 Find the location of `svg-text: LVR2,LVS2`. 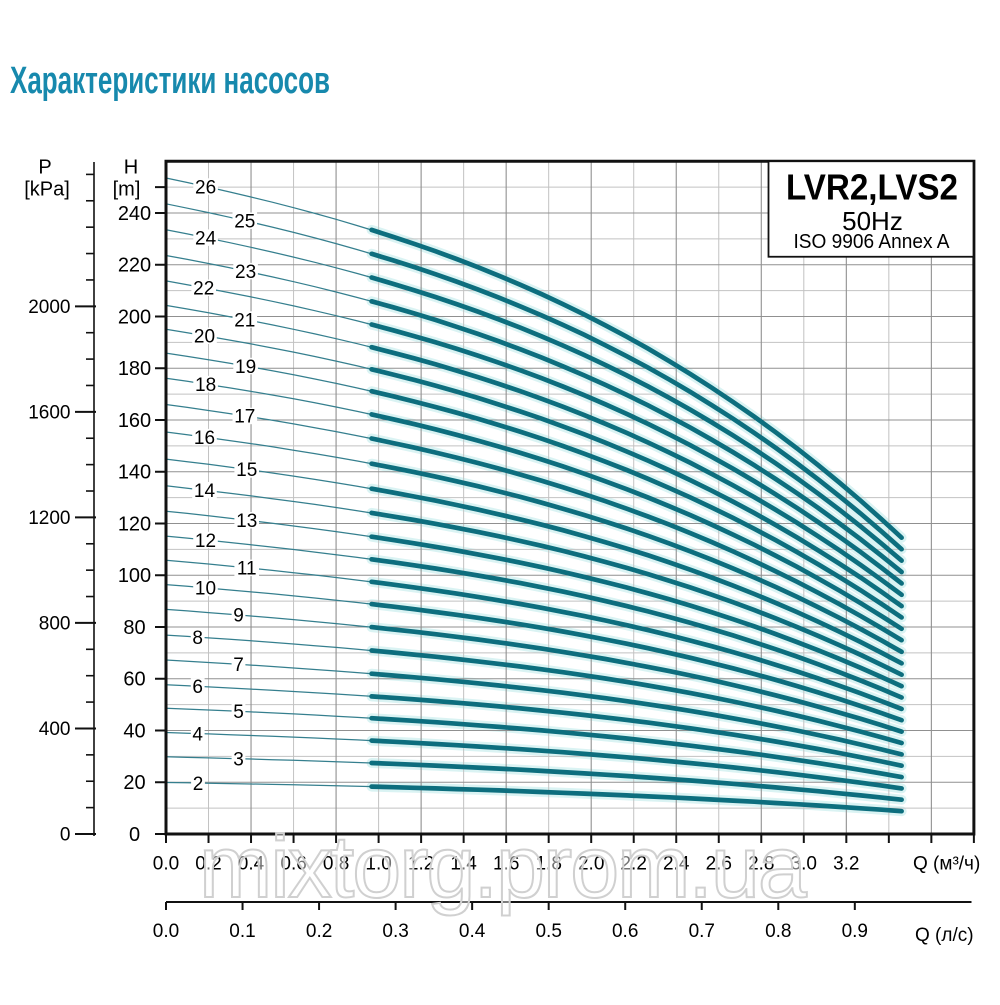

svg-text: LVR2,LVS2 is located at coordinates (872, 187).